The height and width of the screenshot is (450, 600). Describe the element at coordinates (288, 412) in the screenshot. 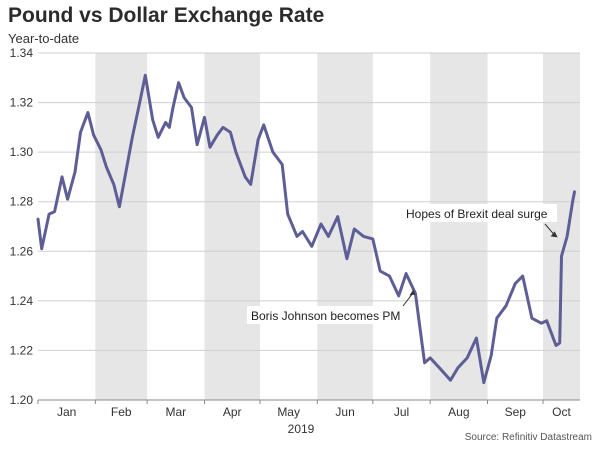

I see `x-tick-label: May` at that location.